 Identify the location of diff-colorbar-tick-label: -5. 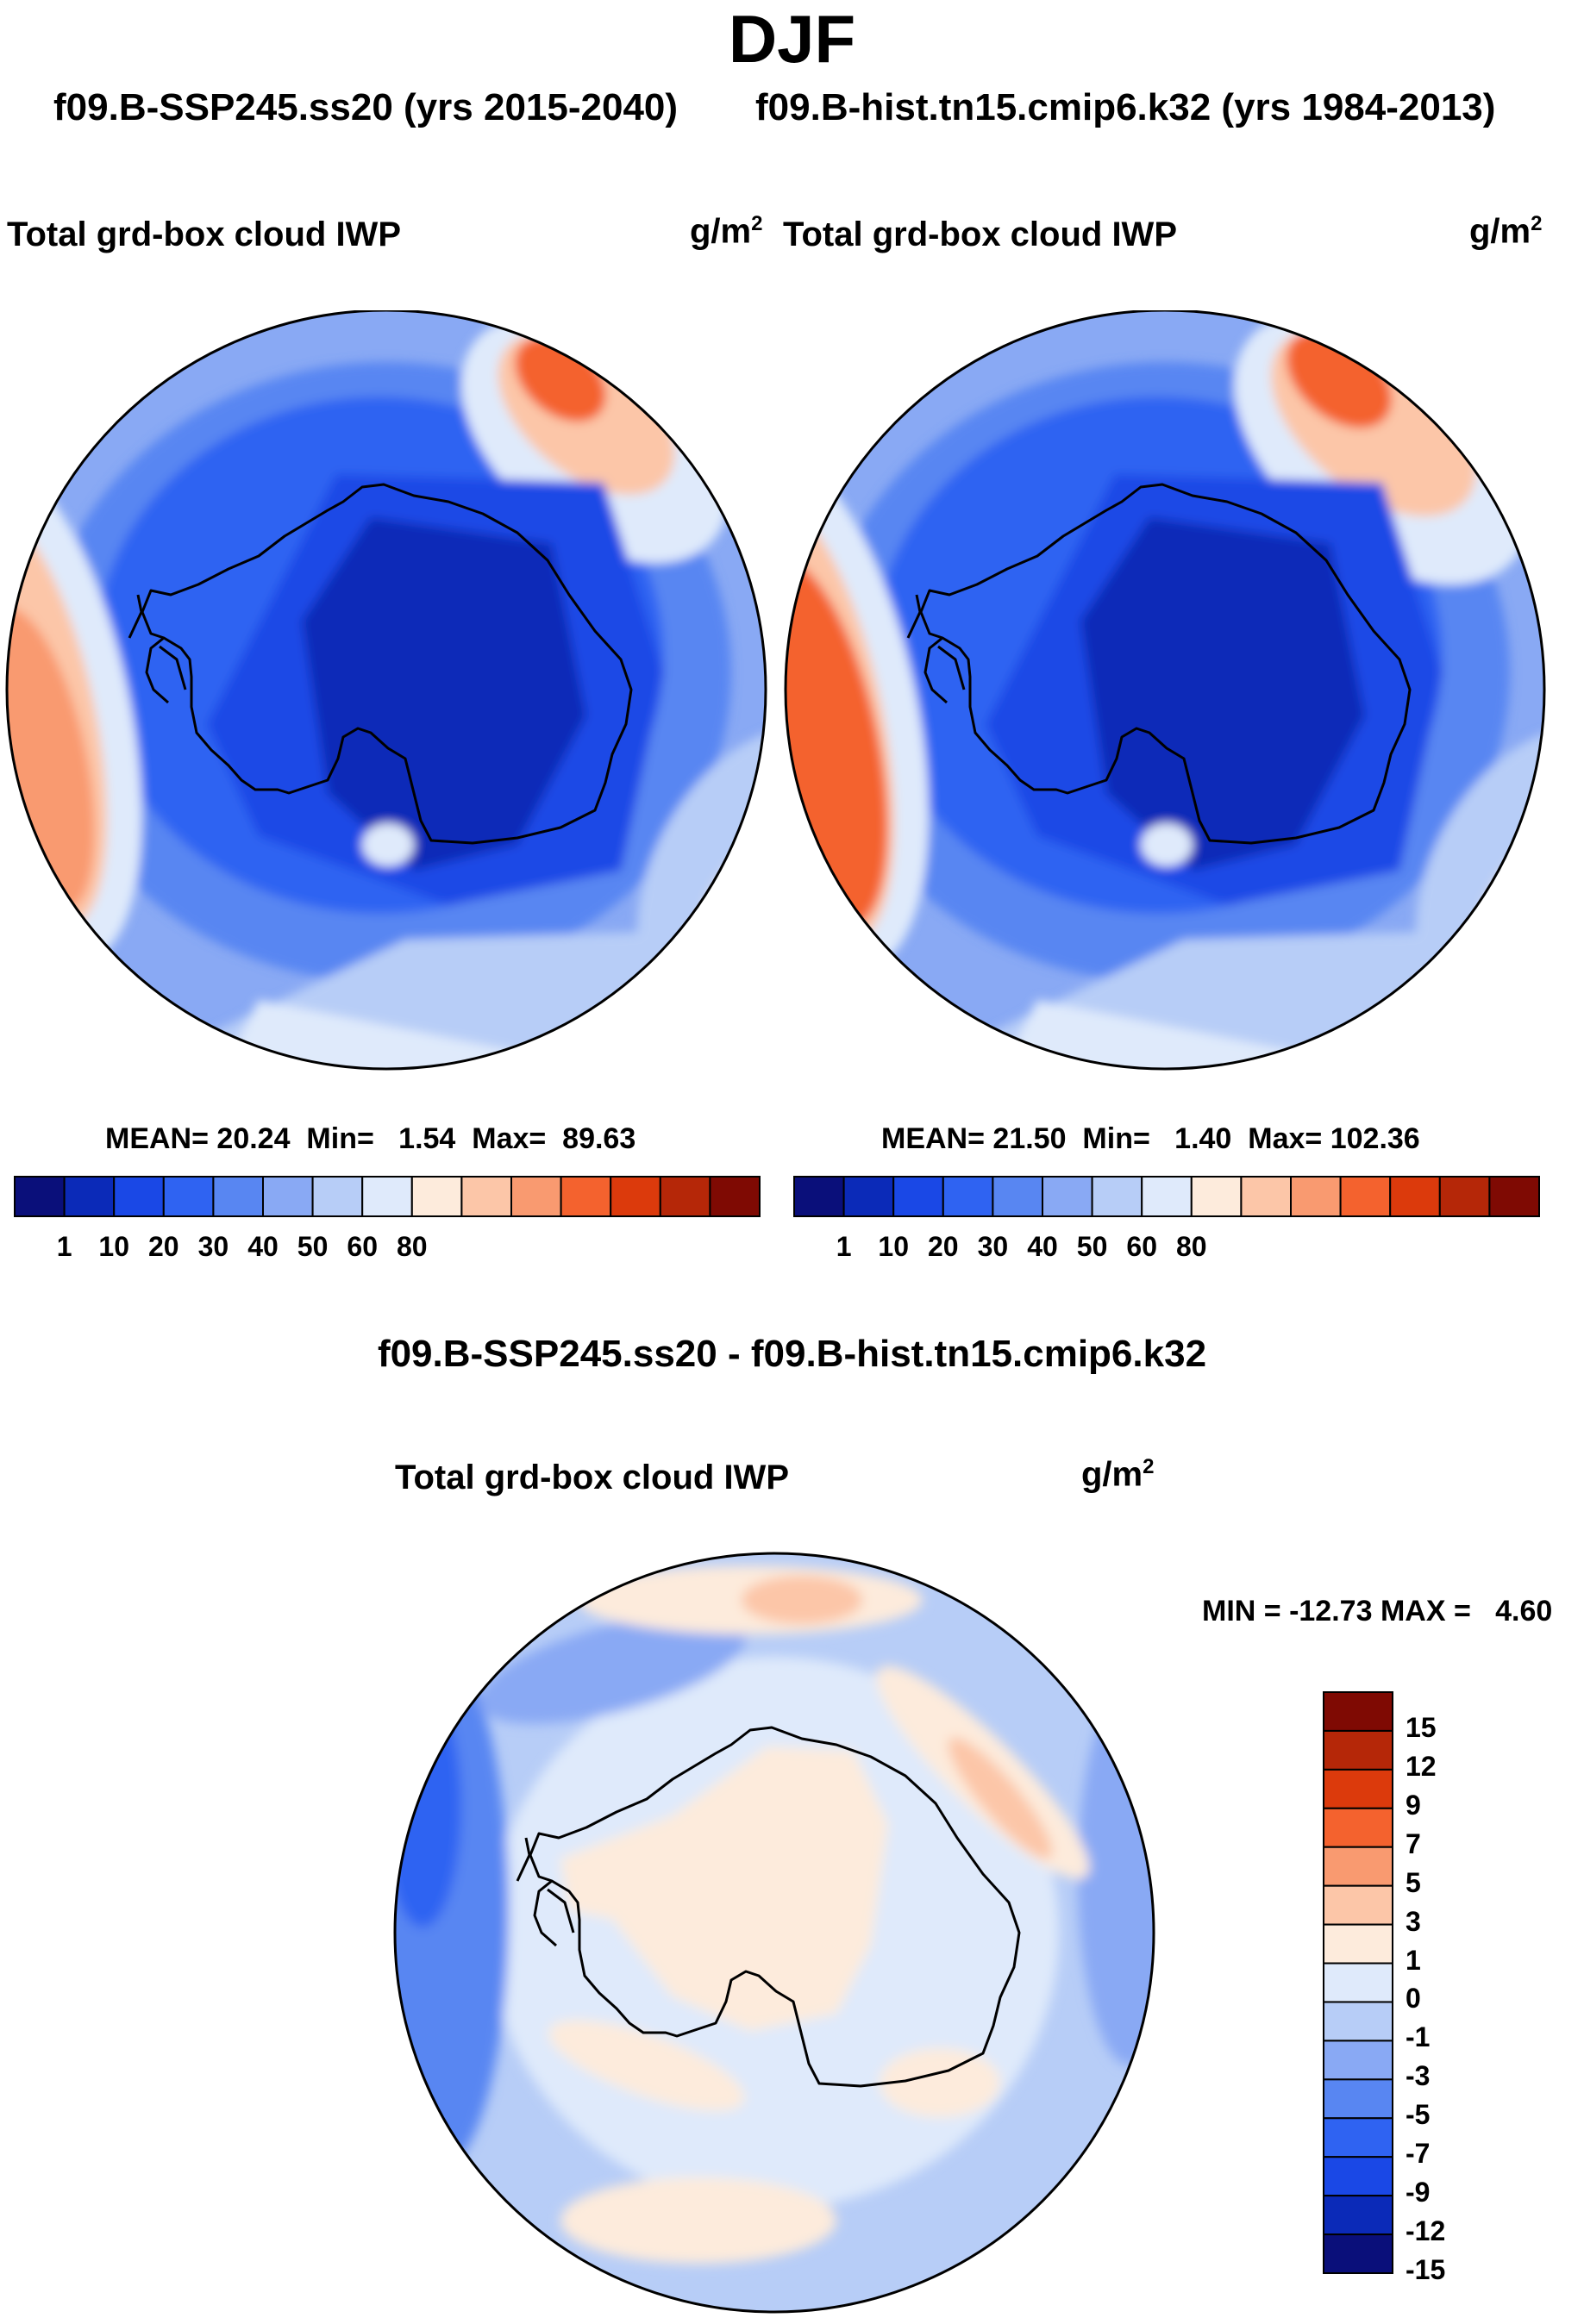
(1419, 2115).